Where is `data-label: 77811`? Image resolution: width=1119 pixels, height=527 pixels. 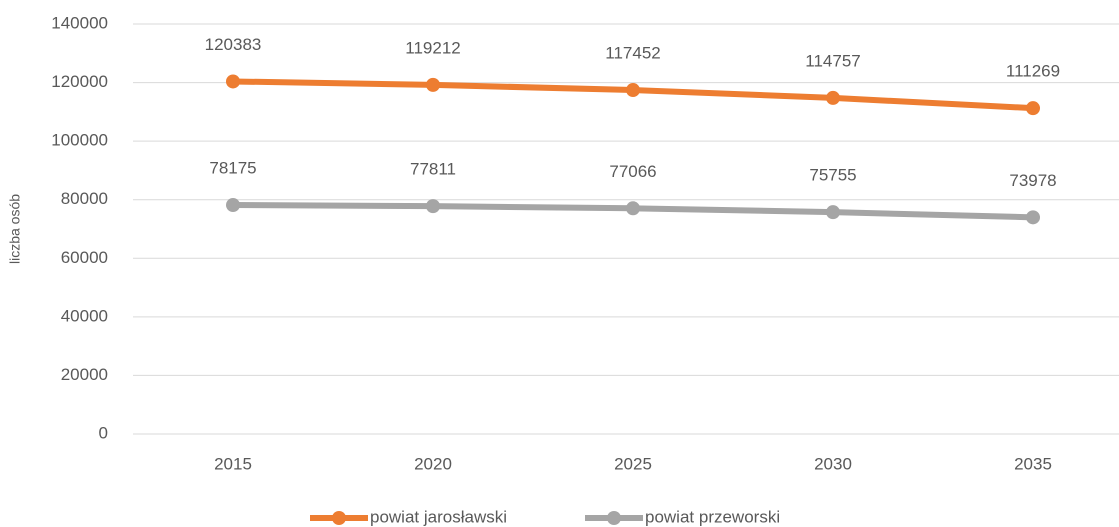
data-label: 77811 is located at coordinates (433, 169).